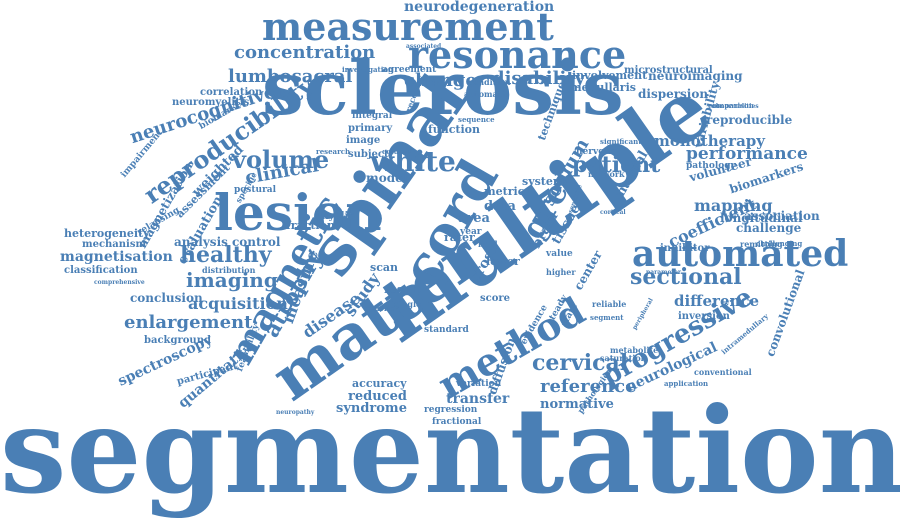  Describe the element at coordinates (588, 270) in the screenshot. I see `word-center: center` at that location.